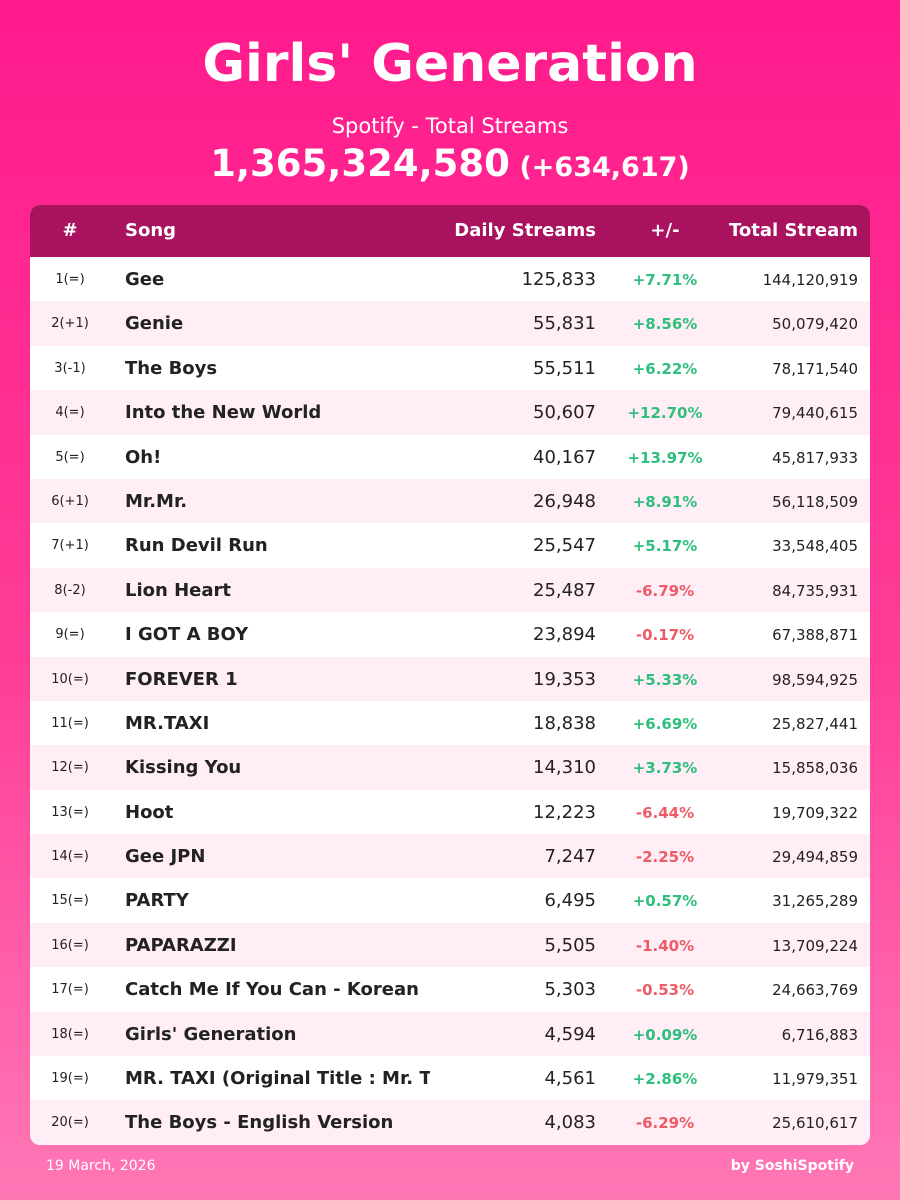 The image size is (900, 1200). I want to click on song-cell: Lion Heart, so click(178, 590).